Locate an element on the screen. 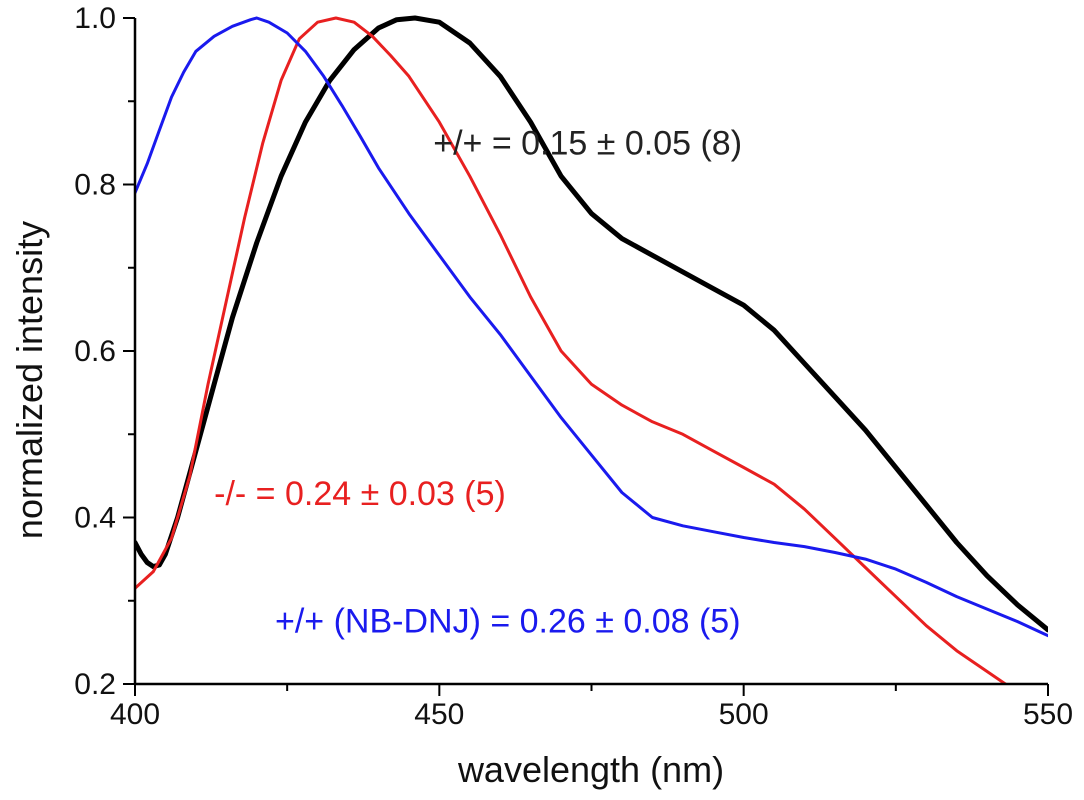 Image resolution: width=1084 pixels, height=800 pixels. annotation-1: +/+ = 0.15 ± 0.05 (8) is located at coordinates (587, 144).